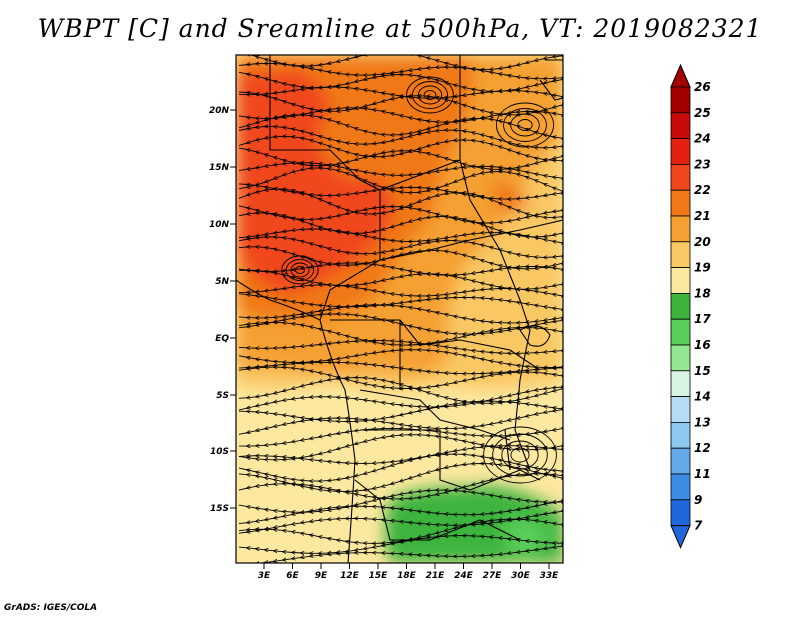  Describe the element at coordinates (550, 576) in the screenshot. I see `lon-label: 33E` at that location.